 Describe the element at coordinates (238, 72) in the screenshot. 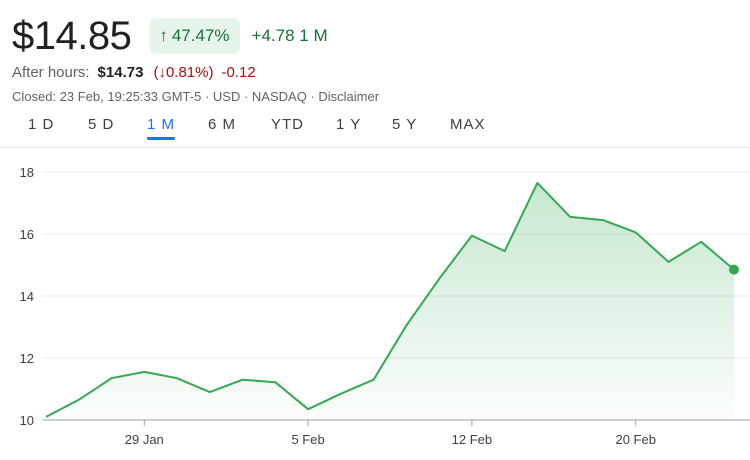

I see `after-hours-change: -0.12` at that location.